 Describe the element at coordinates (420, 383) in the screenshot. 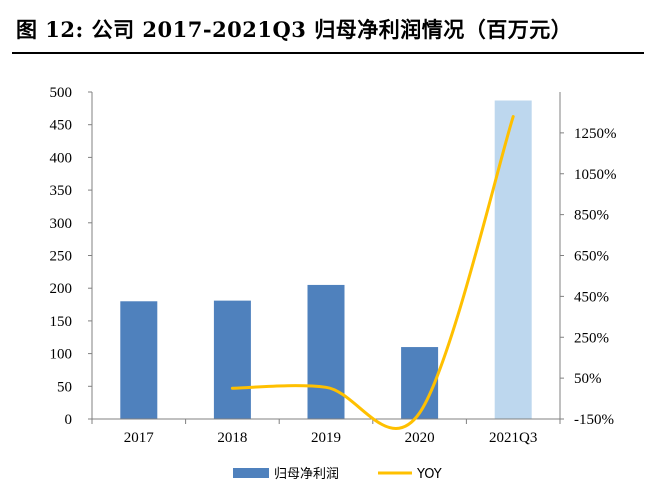

I see `bar-2020` at that location.